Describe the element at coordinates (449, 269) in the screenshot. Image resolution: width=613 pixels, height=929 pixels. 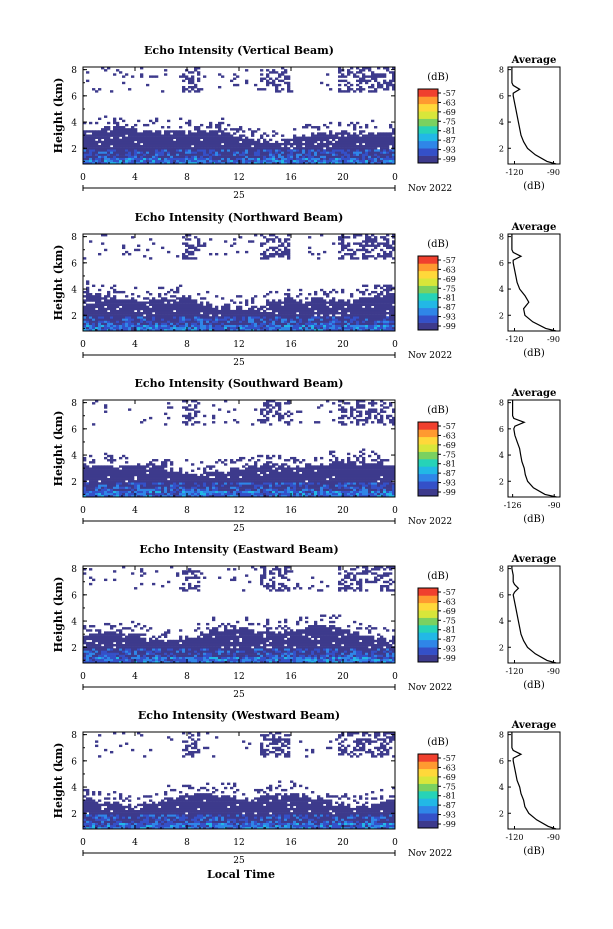
I see `colorbar-tick-label: -63` at that location.